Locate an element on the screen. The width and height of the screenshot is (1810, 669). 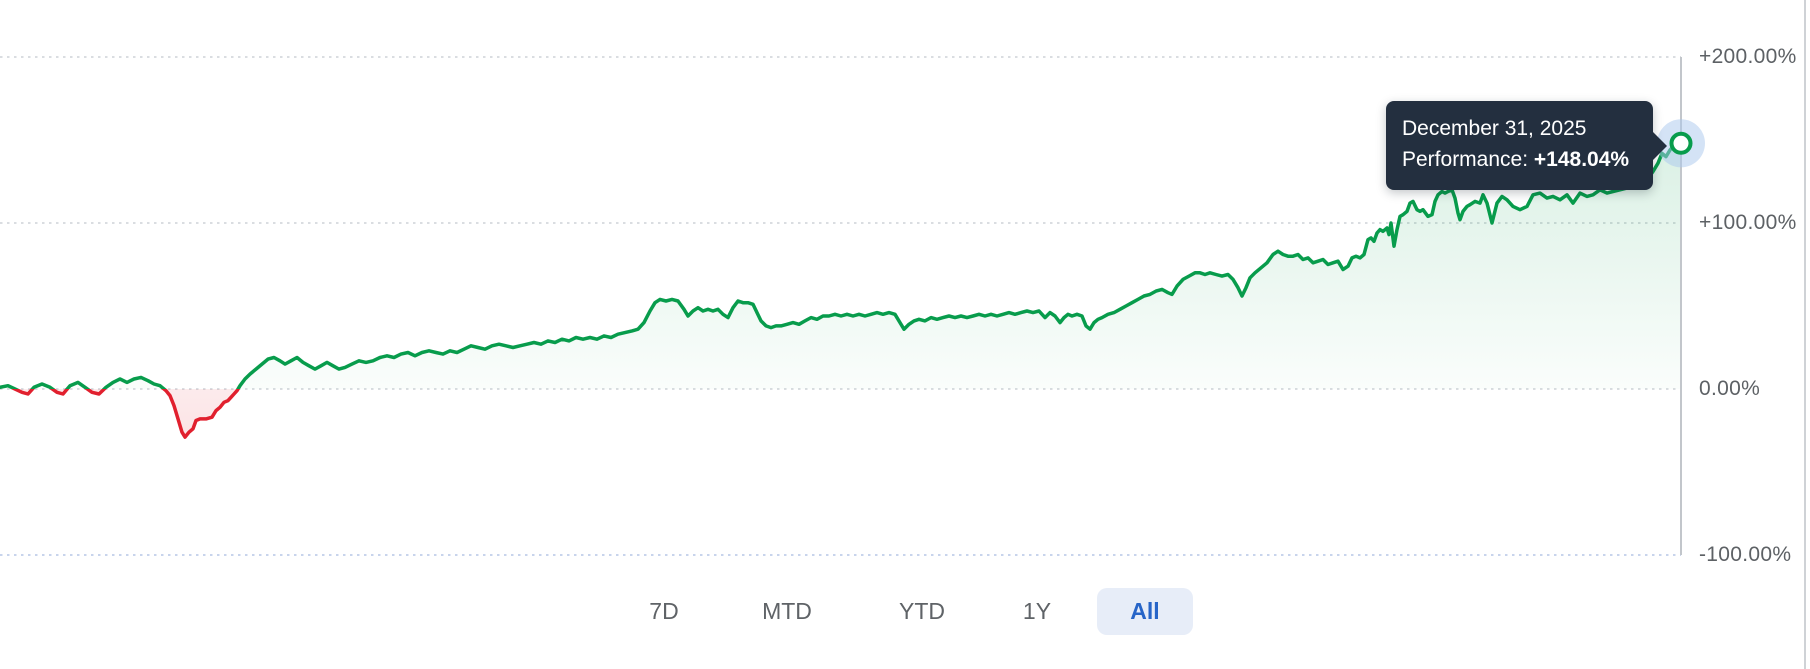
panel-right-divider is located at coordinates (1805, 334).